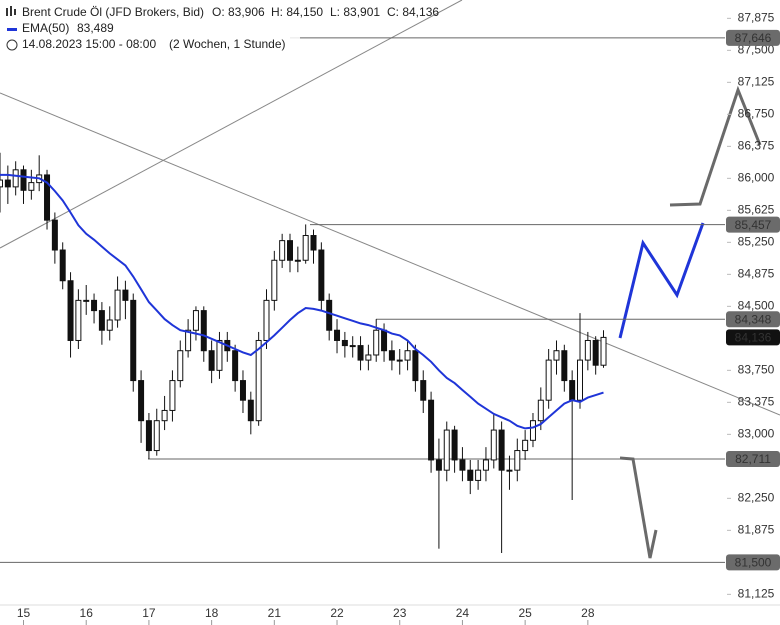 This screenshot has width=780, height=625. Describe the element at coordinates (95, 28) in the screenshot. I see `ema-value: 83,489` at that location.